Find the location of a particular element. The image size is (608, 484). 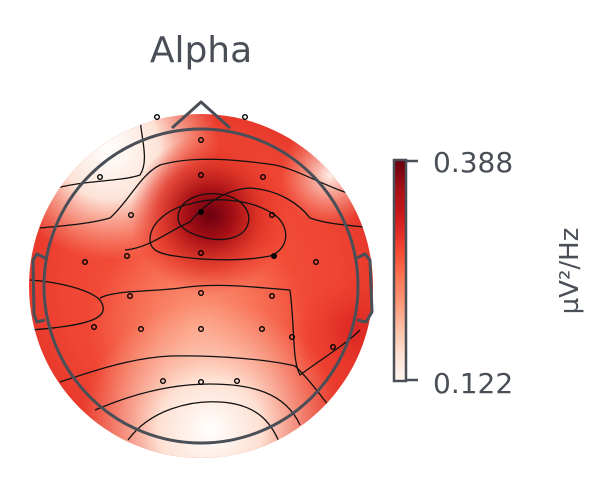

nose is located at coordinates (201, 115).